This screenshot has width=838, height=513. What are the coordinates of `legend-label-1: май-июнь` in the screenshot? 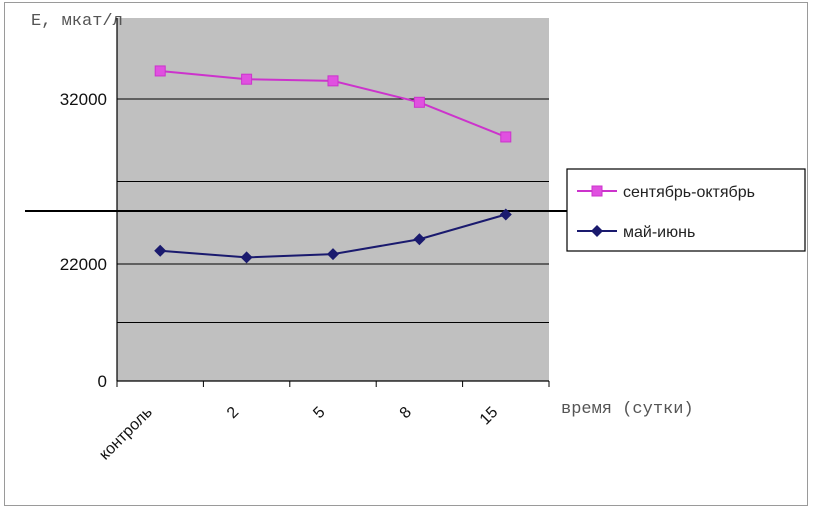 It's located at (659, 232).